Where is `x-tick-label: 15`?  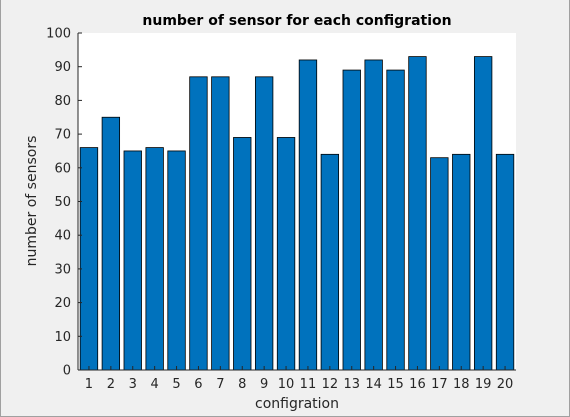 x-tick-label: 15 is located at coordinates (395, 384).